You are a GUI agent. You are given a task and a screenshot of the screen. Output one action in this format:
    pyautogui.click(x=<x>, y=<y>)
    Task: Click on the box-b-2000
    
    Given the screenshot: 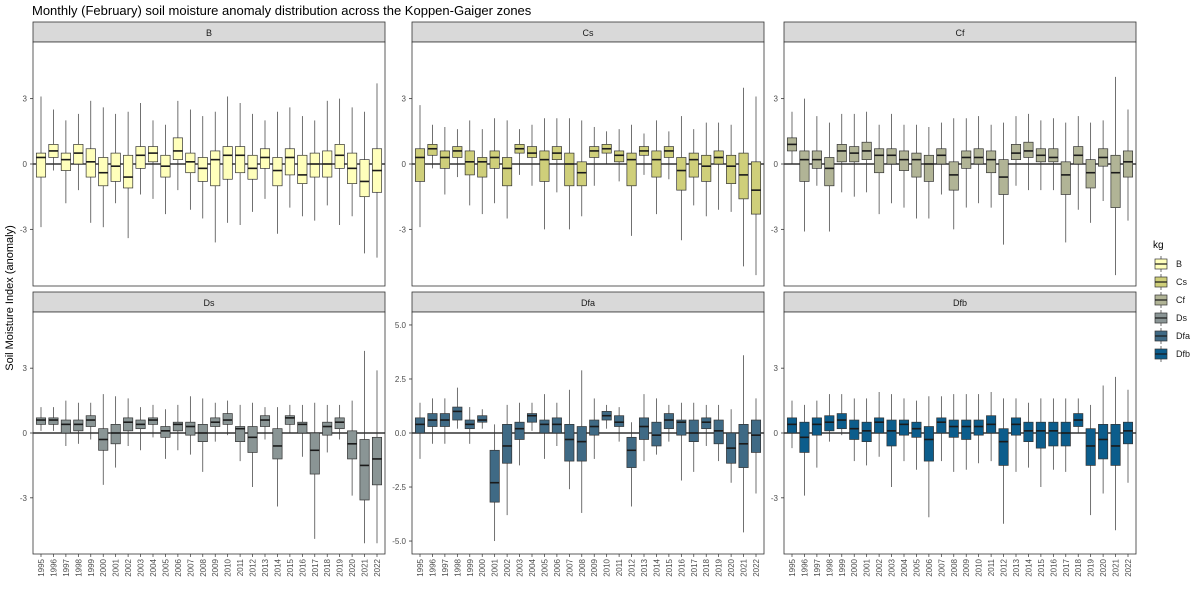 What is the action you would take?
    pyautogui.click(x=103, y=167)
    